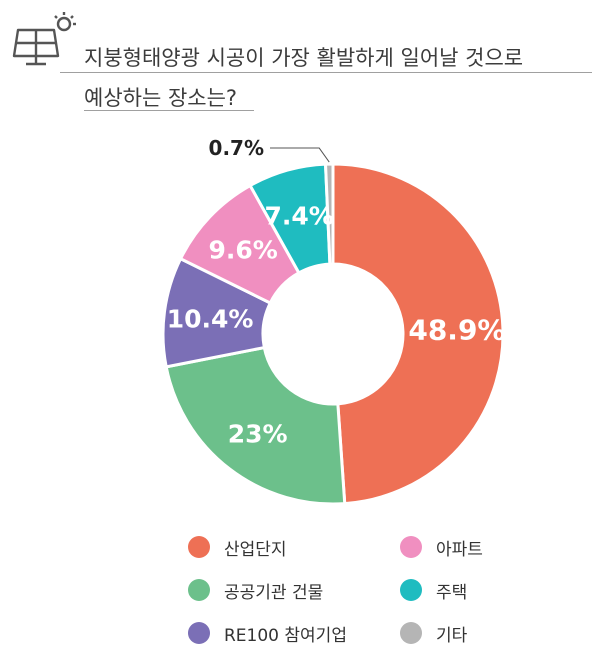 Image resolution: width=600 pixels, height=655 pixels. I want to click on legend-item: 기타, so click(433, 633).